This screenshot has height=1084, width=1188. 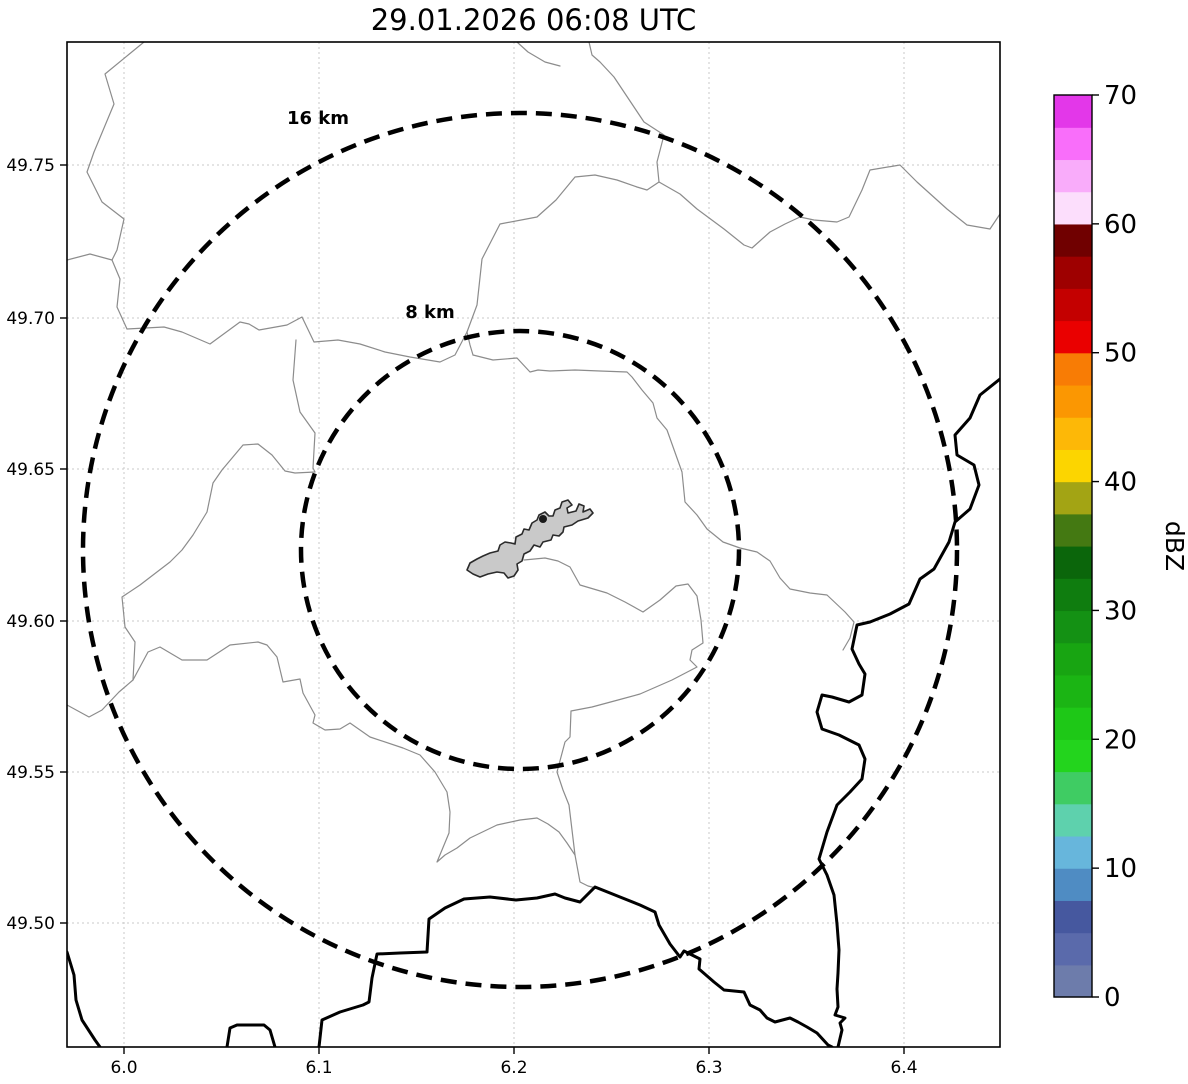 I want to click on colorbar-unit-label: dBZ, so click(x=1174, y=546).